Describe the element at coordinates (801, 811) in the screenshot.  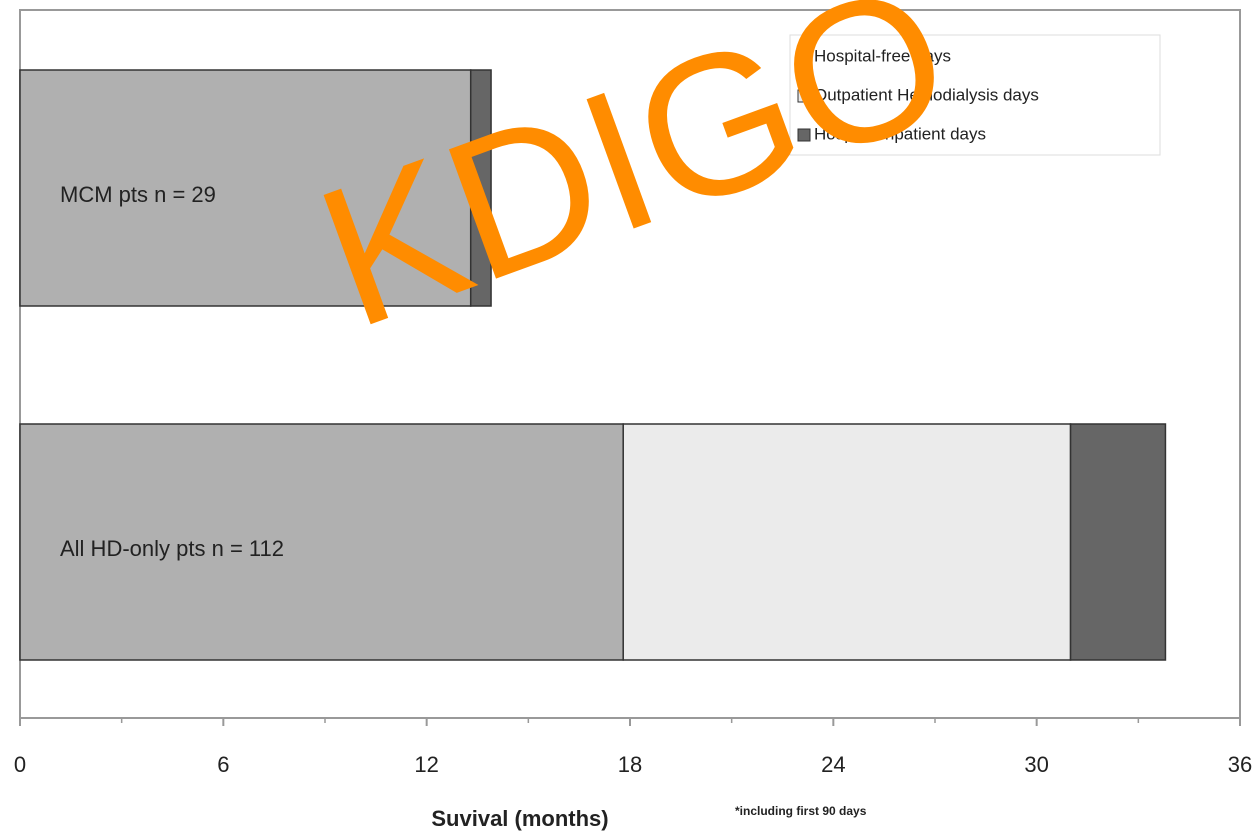
I see `annotation: *including first 90 days` at that location.